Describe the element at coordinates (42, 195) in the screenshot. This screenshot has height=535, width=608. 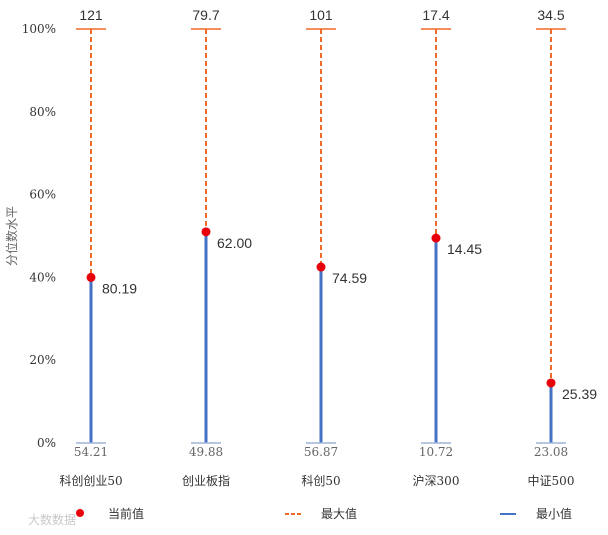
I see `y-tick-label: 60%` at that location.